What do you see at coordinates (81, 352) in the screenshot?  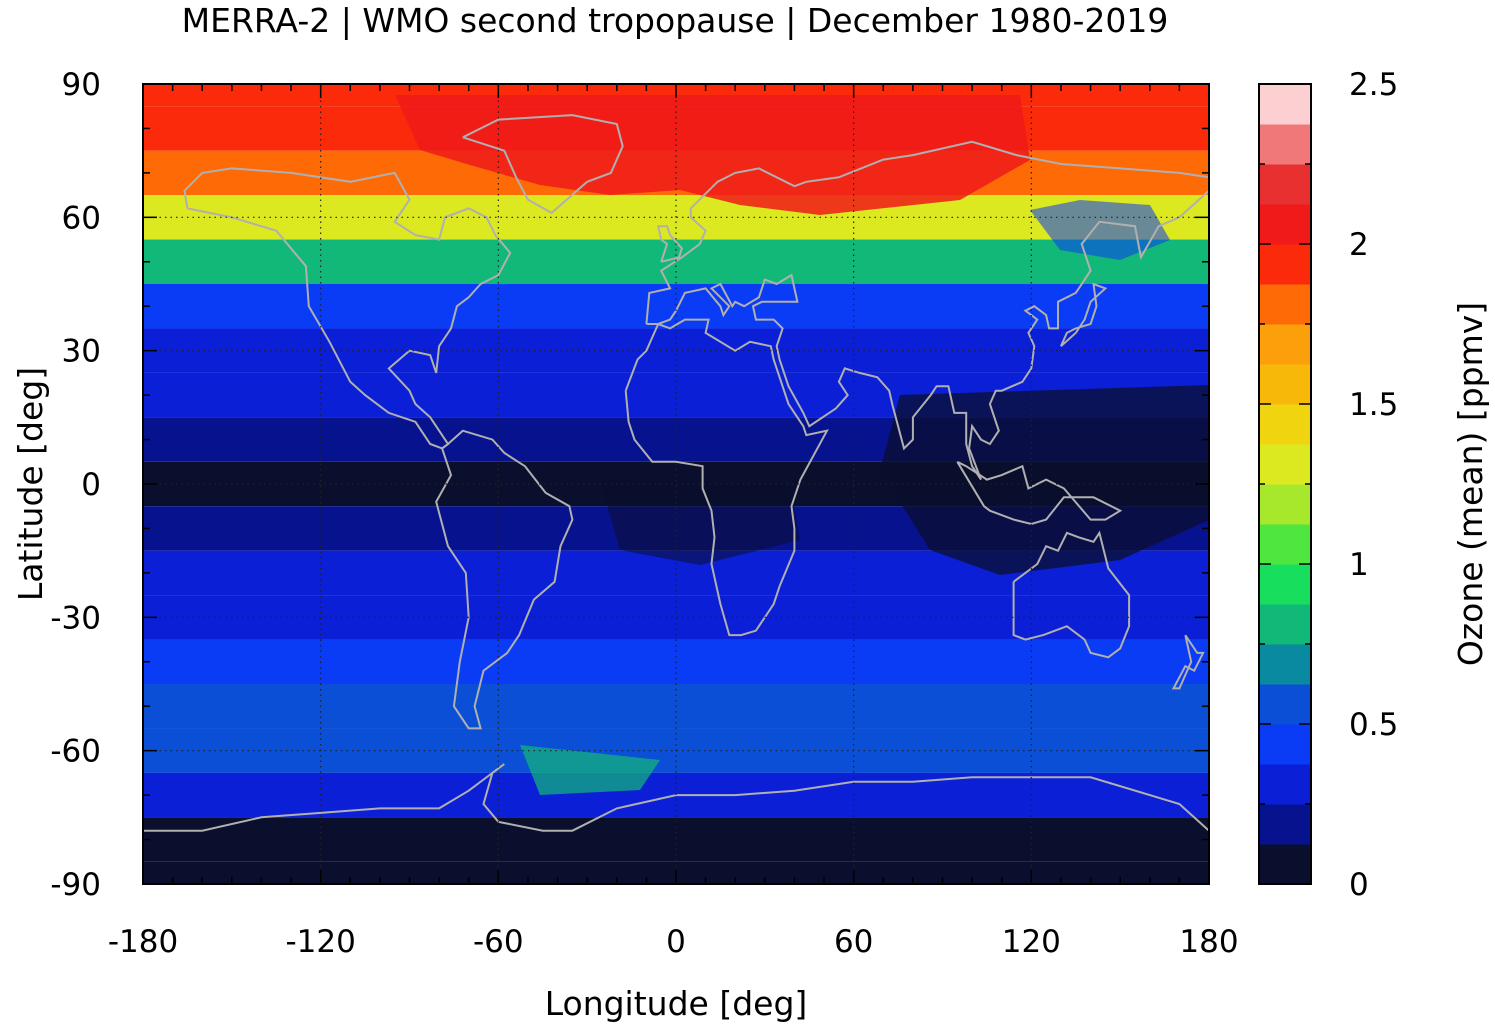 I see `y-tick-label: 30` at bounding box center [81, 352].